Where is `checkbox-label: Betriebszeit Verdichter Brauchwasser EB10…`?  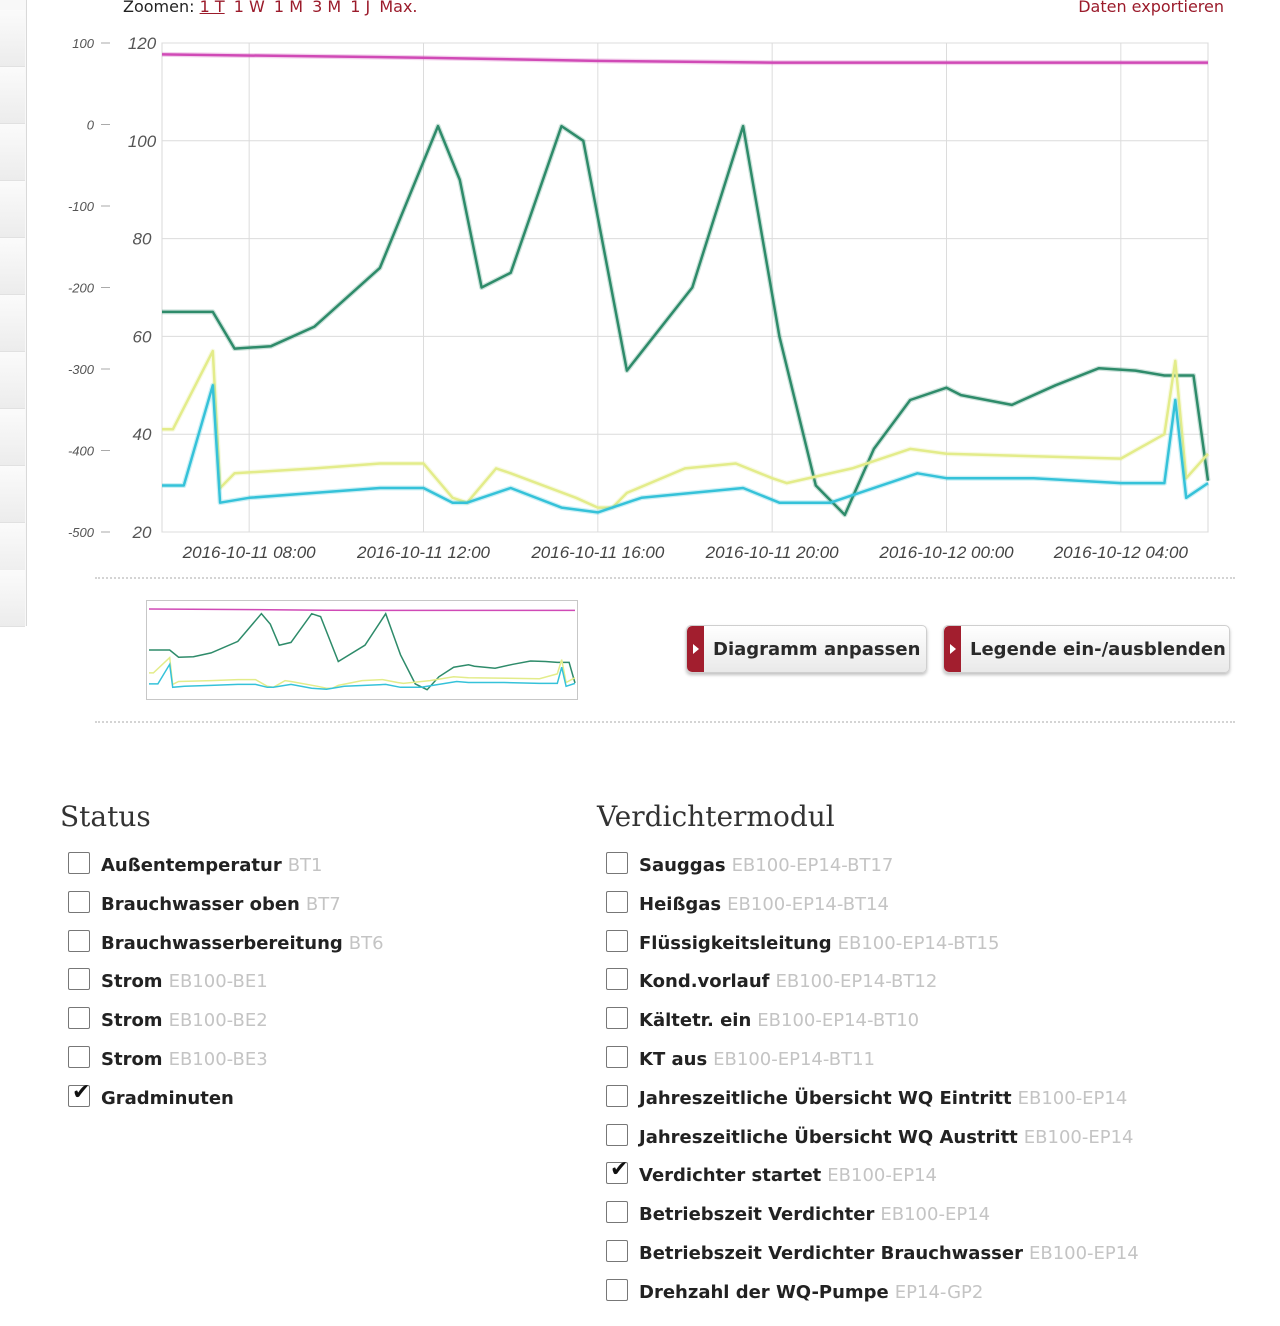
checkbox-label: Betriebszeit Verdichter Brauchwasser EB10… is located at coordinates (889, 1253).